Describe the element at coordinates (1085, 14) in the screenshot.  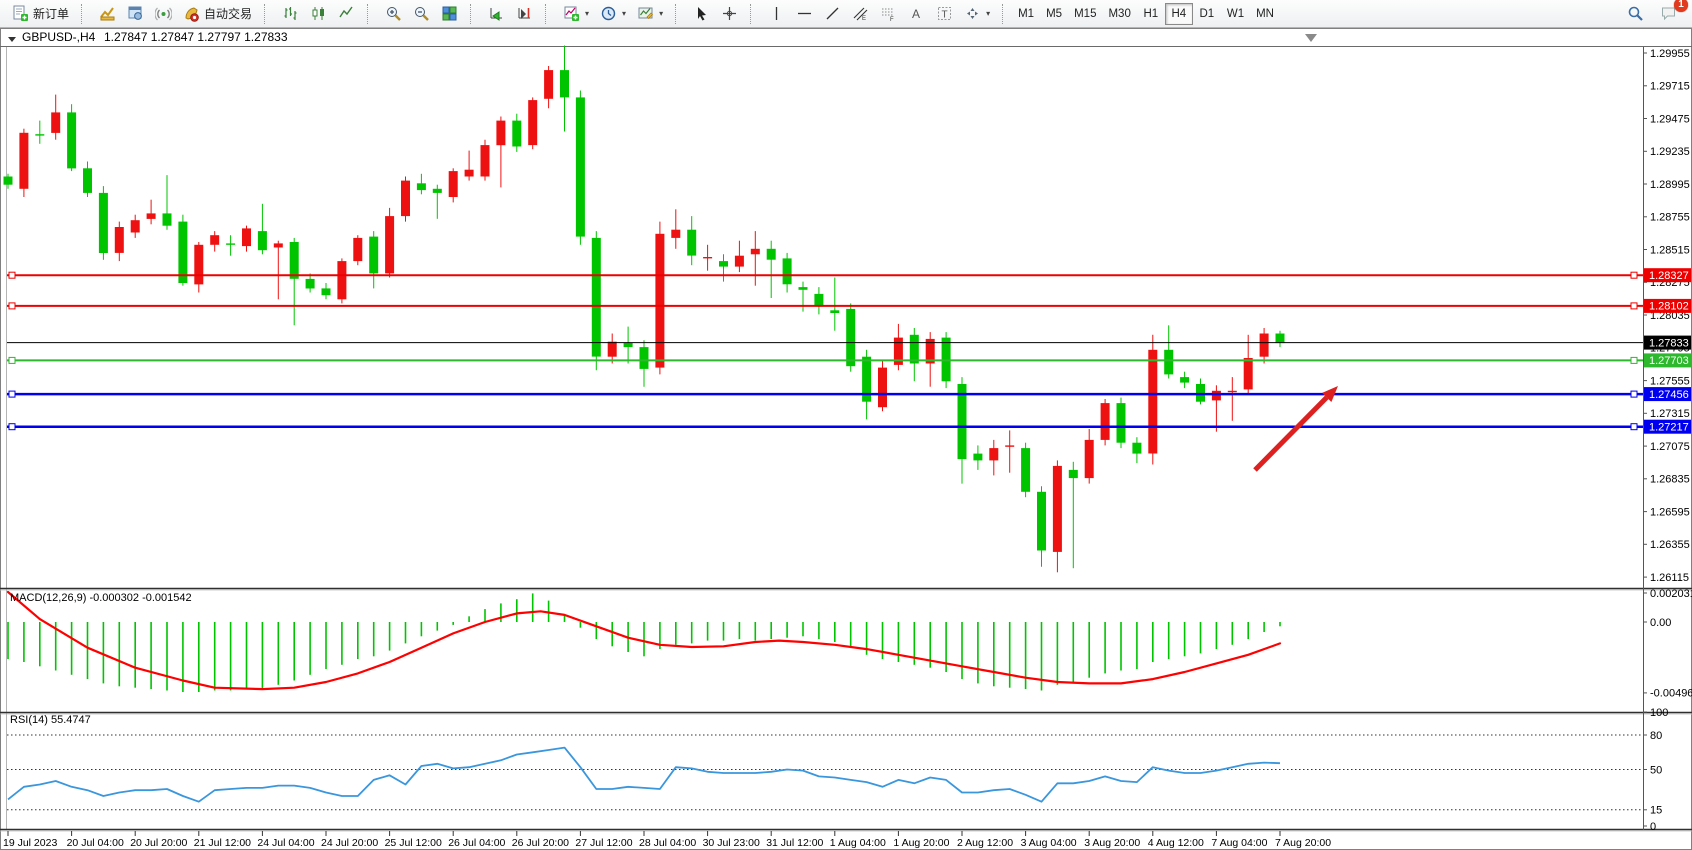
I see `timeframe-m15-button: M15` at that location.